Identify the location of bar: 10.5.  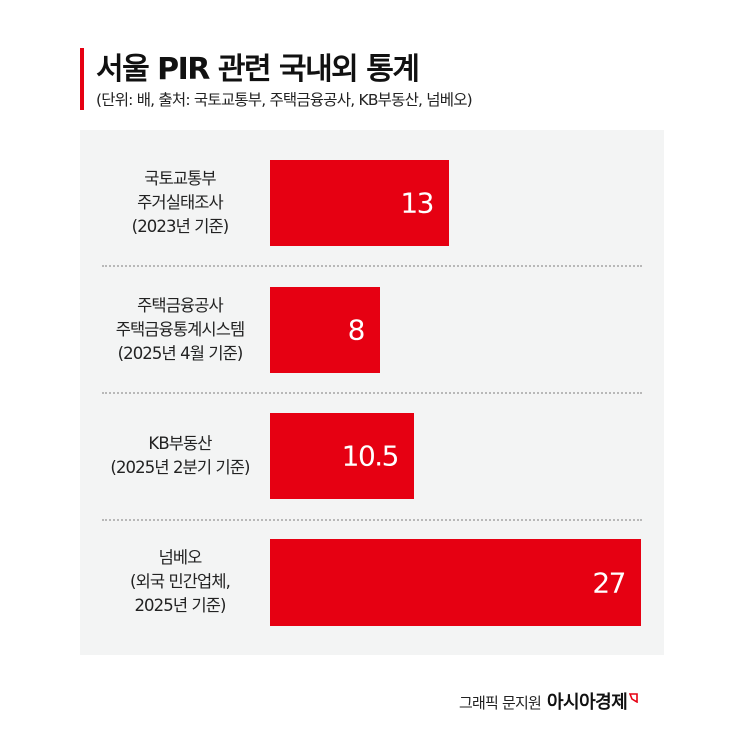
(342, 456).